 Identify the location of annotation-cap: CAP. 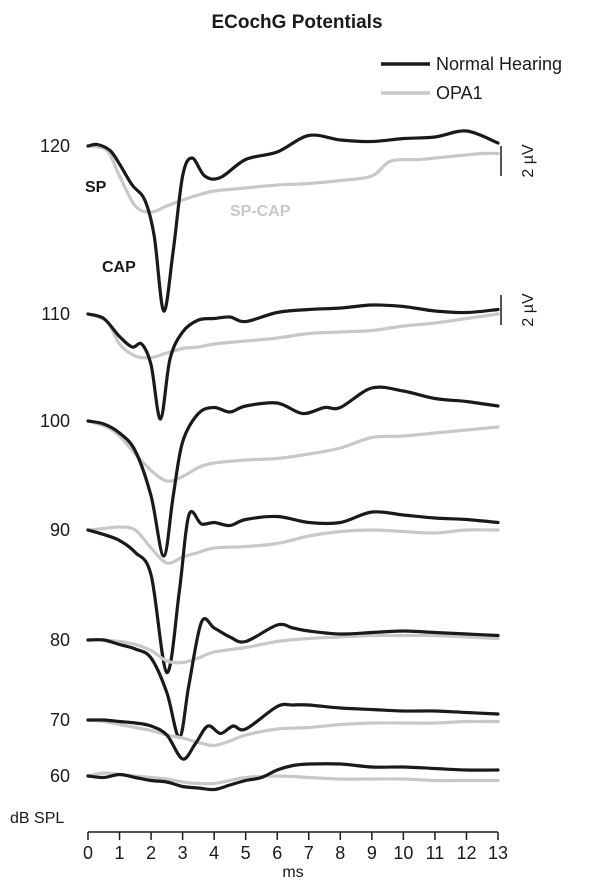
(119, 267).